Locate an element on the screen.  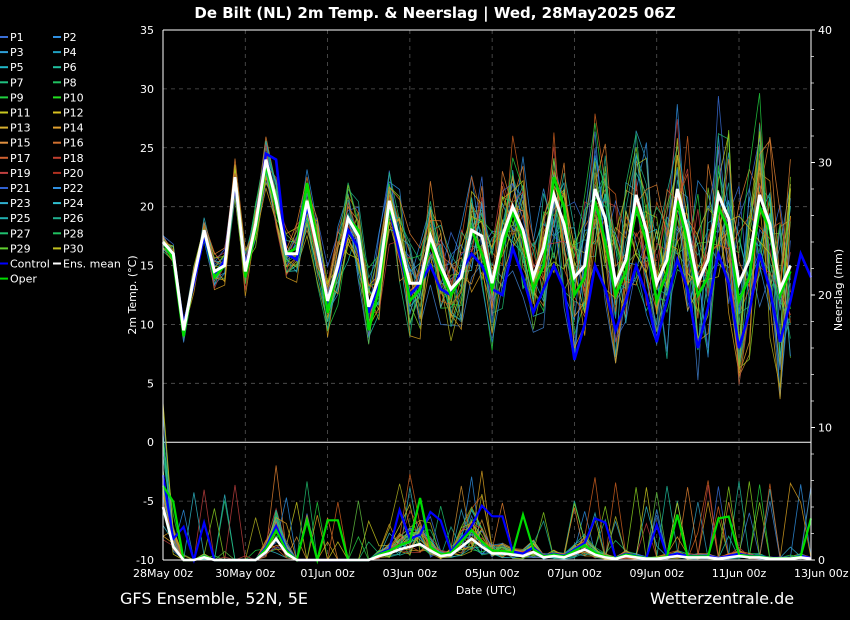
y2-axis-label: Neerslag (mm) is located at coordinates (838, 290).